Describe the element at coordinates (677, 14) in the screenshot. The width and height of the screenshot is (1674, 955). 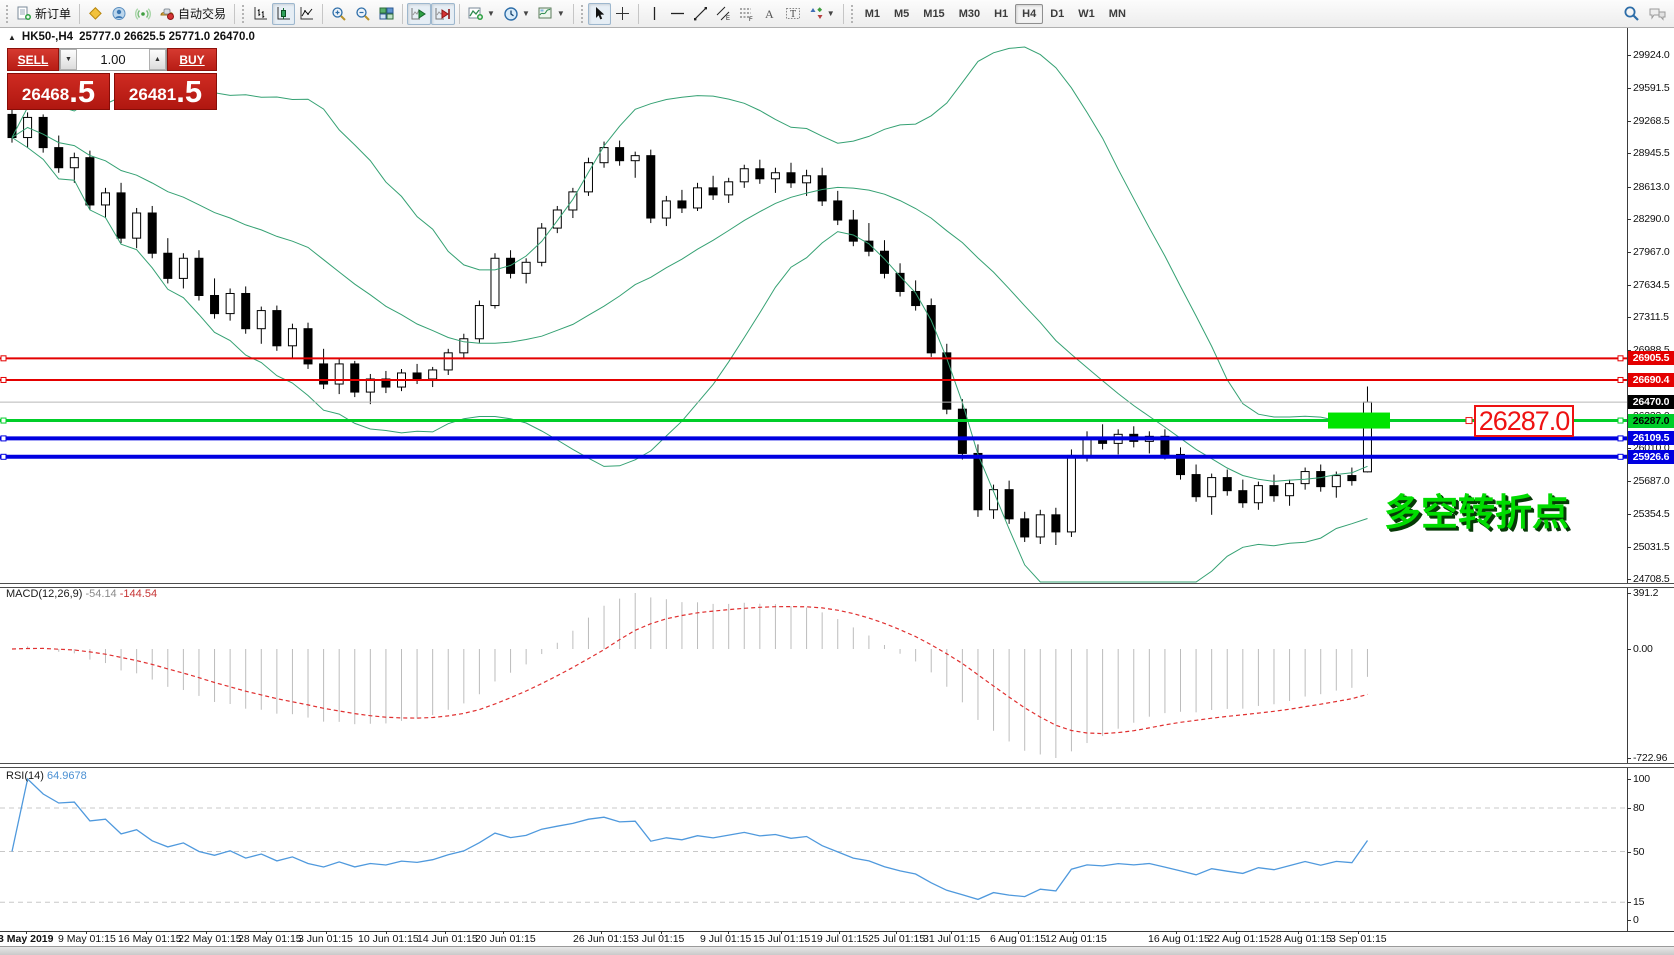
I see `horizontal-line-button` at that location.